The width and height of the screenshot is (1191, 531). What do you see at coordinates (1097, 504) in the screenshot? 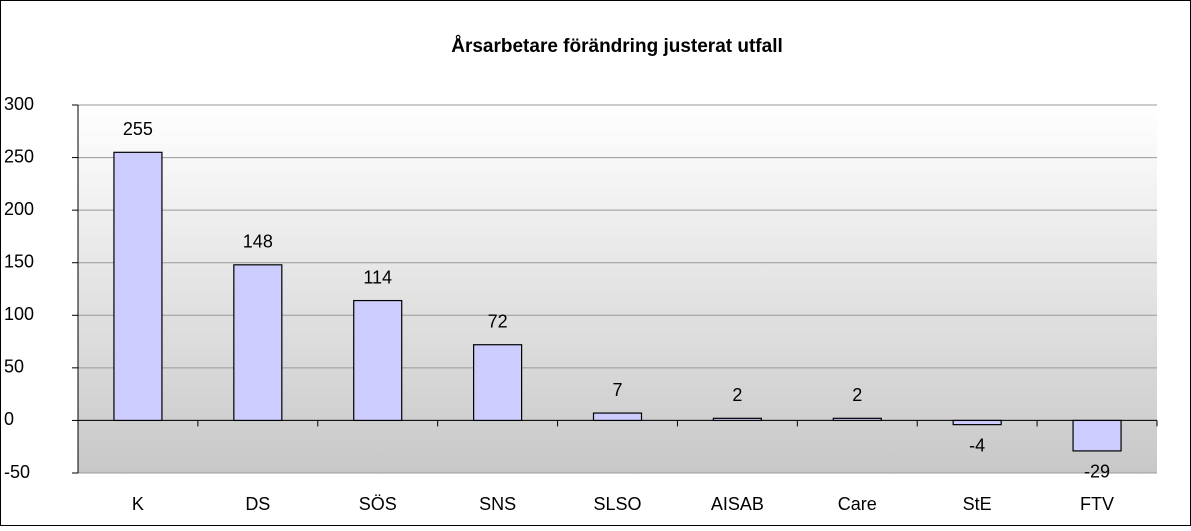
I see `x-tick-label: FTV` at bounding box center [1097, 504].